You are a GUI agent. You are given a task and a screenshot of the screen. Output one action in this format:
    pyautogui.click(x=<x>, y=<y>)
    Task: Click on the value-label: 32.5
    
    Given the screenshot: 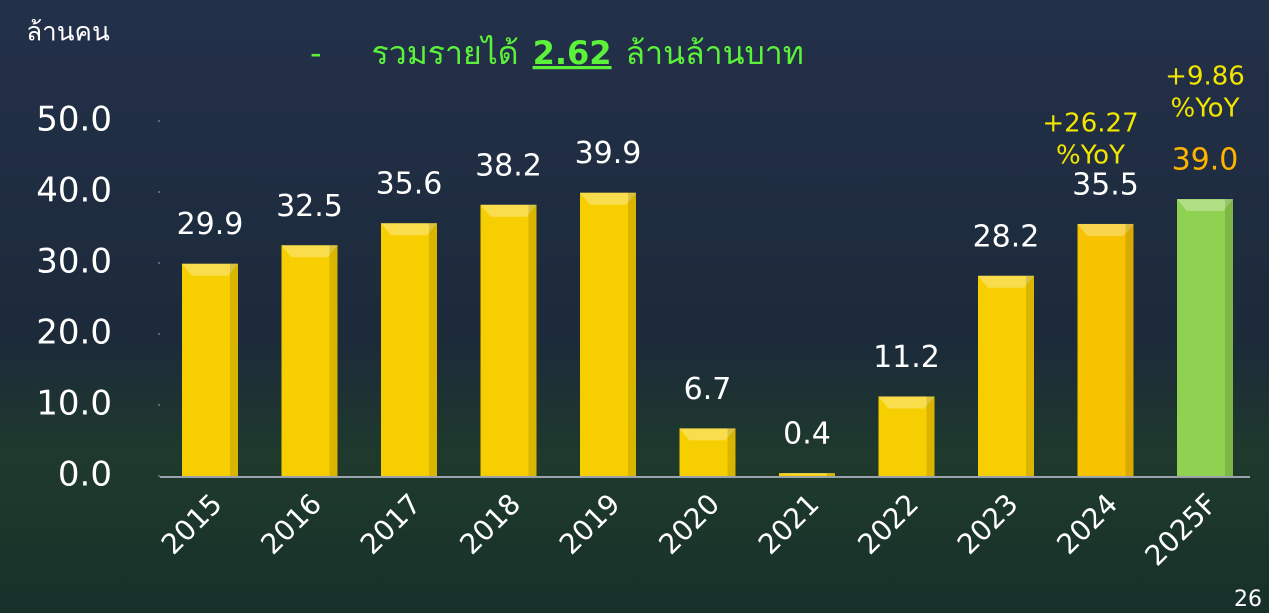 What is the action you would take?
    pyautogui.click(x=309, y=206)
    